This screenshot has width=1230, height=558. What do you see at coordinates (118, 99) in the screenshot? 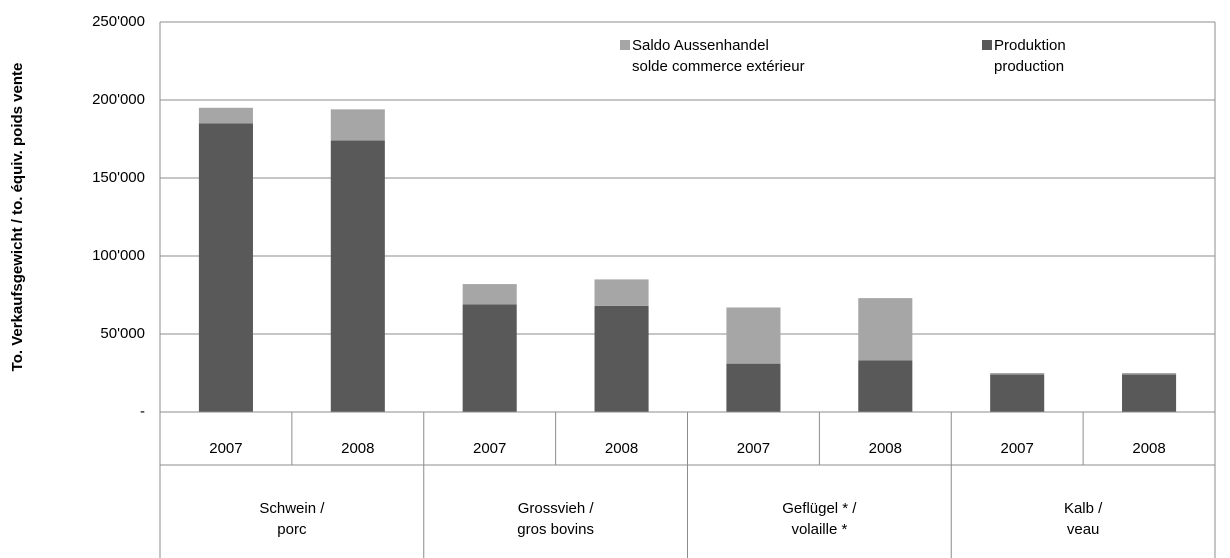
I see `y-tick-label: 200'000` at bounding box center [118, 99].